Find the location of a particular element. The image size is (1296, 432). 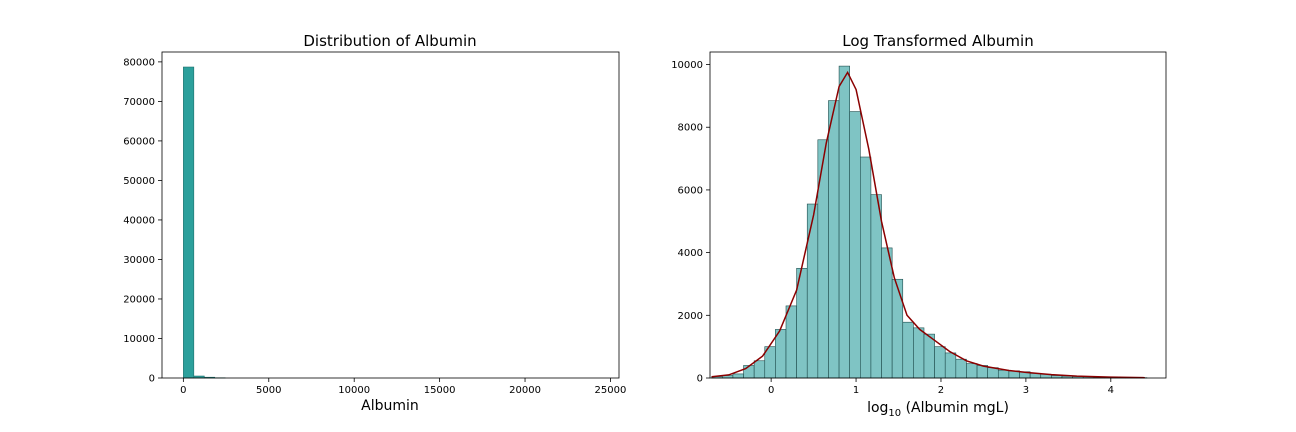

y-tick-label: 40000 is located at coordinates (139, 220).